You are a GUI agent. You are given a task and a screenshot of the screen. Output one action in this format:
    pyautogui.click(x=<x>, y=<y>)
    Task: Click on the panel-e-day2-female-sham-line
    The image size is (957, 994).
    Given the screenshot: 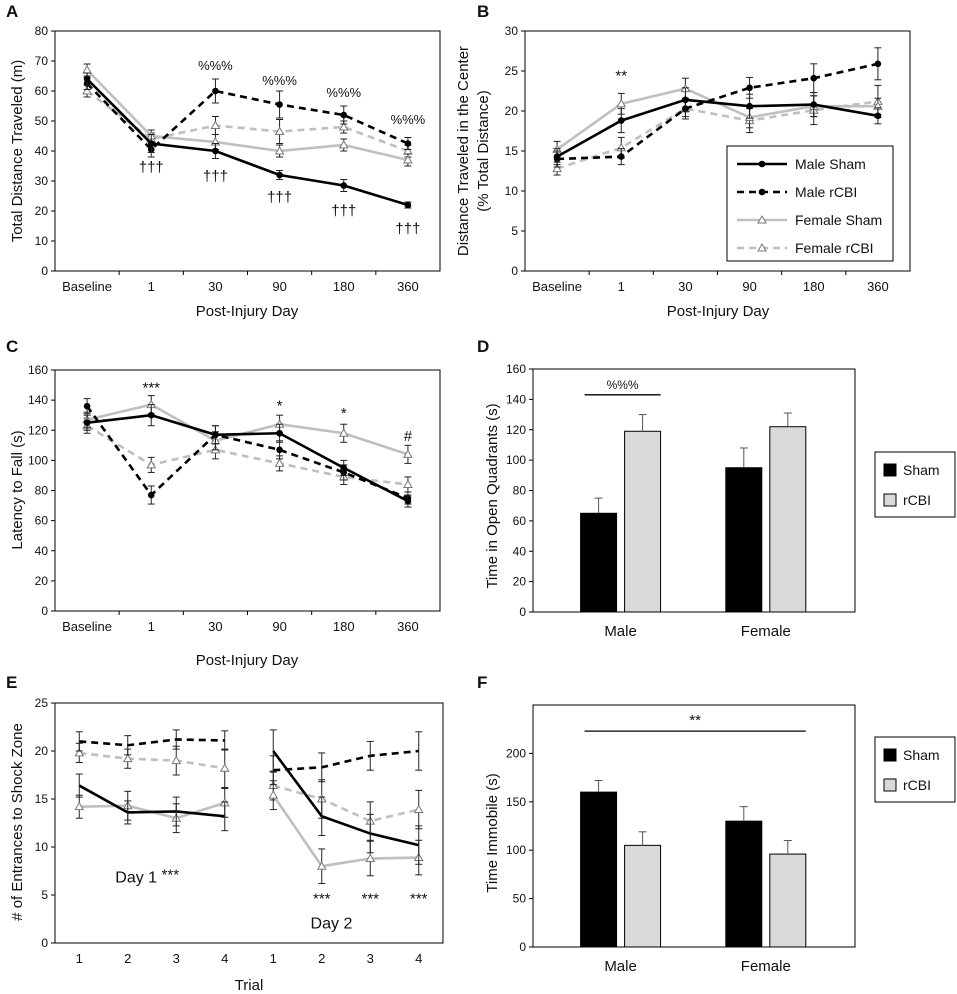 What is the action you would take?
    pyautogui.click(x=345, y=831)
    